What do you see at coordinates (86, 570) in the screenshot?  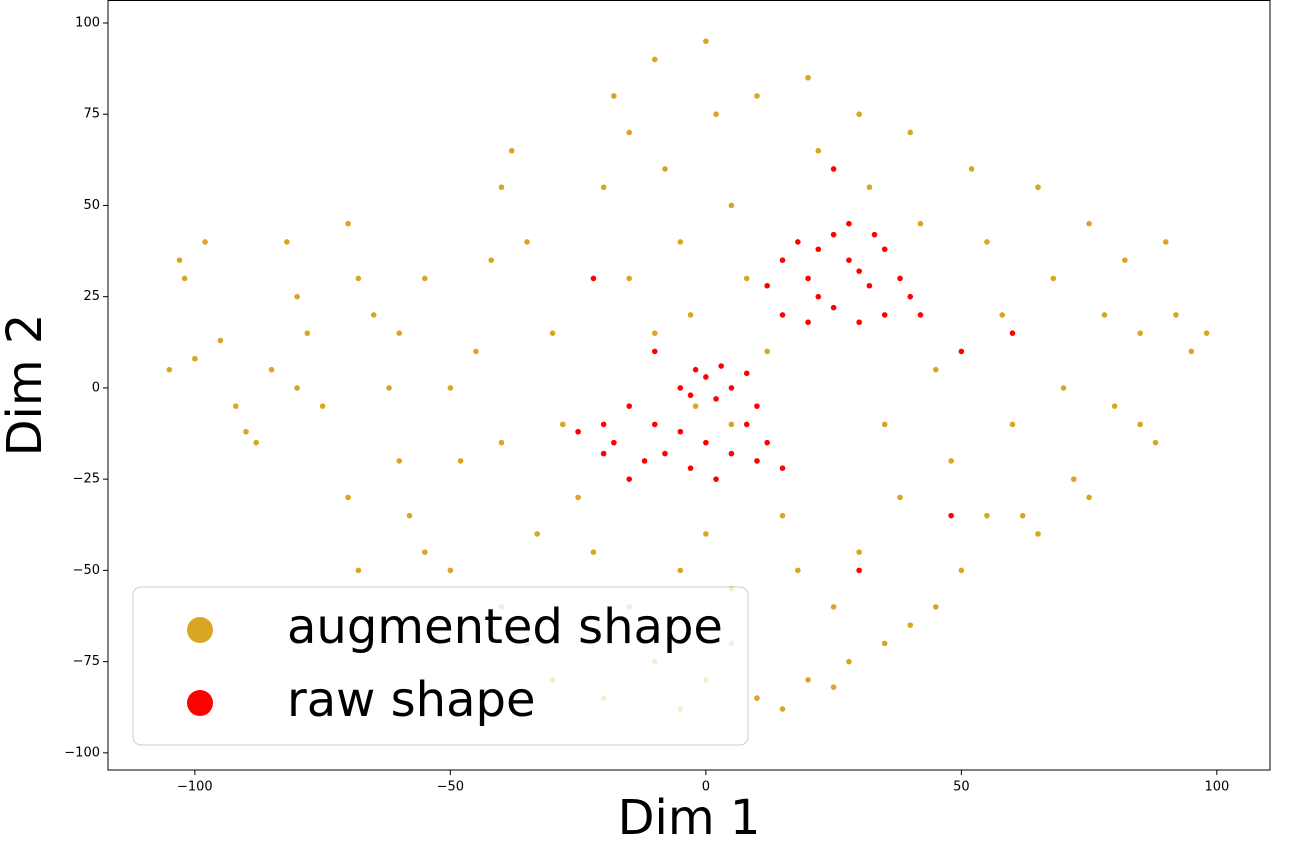 I see `y-tick-label: −50` at bounding box center [86, 570].